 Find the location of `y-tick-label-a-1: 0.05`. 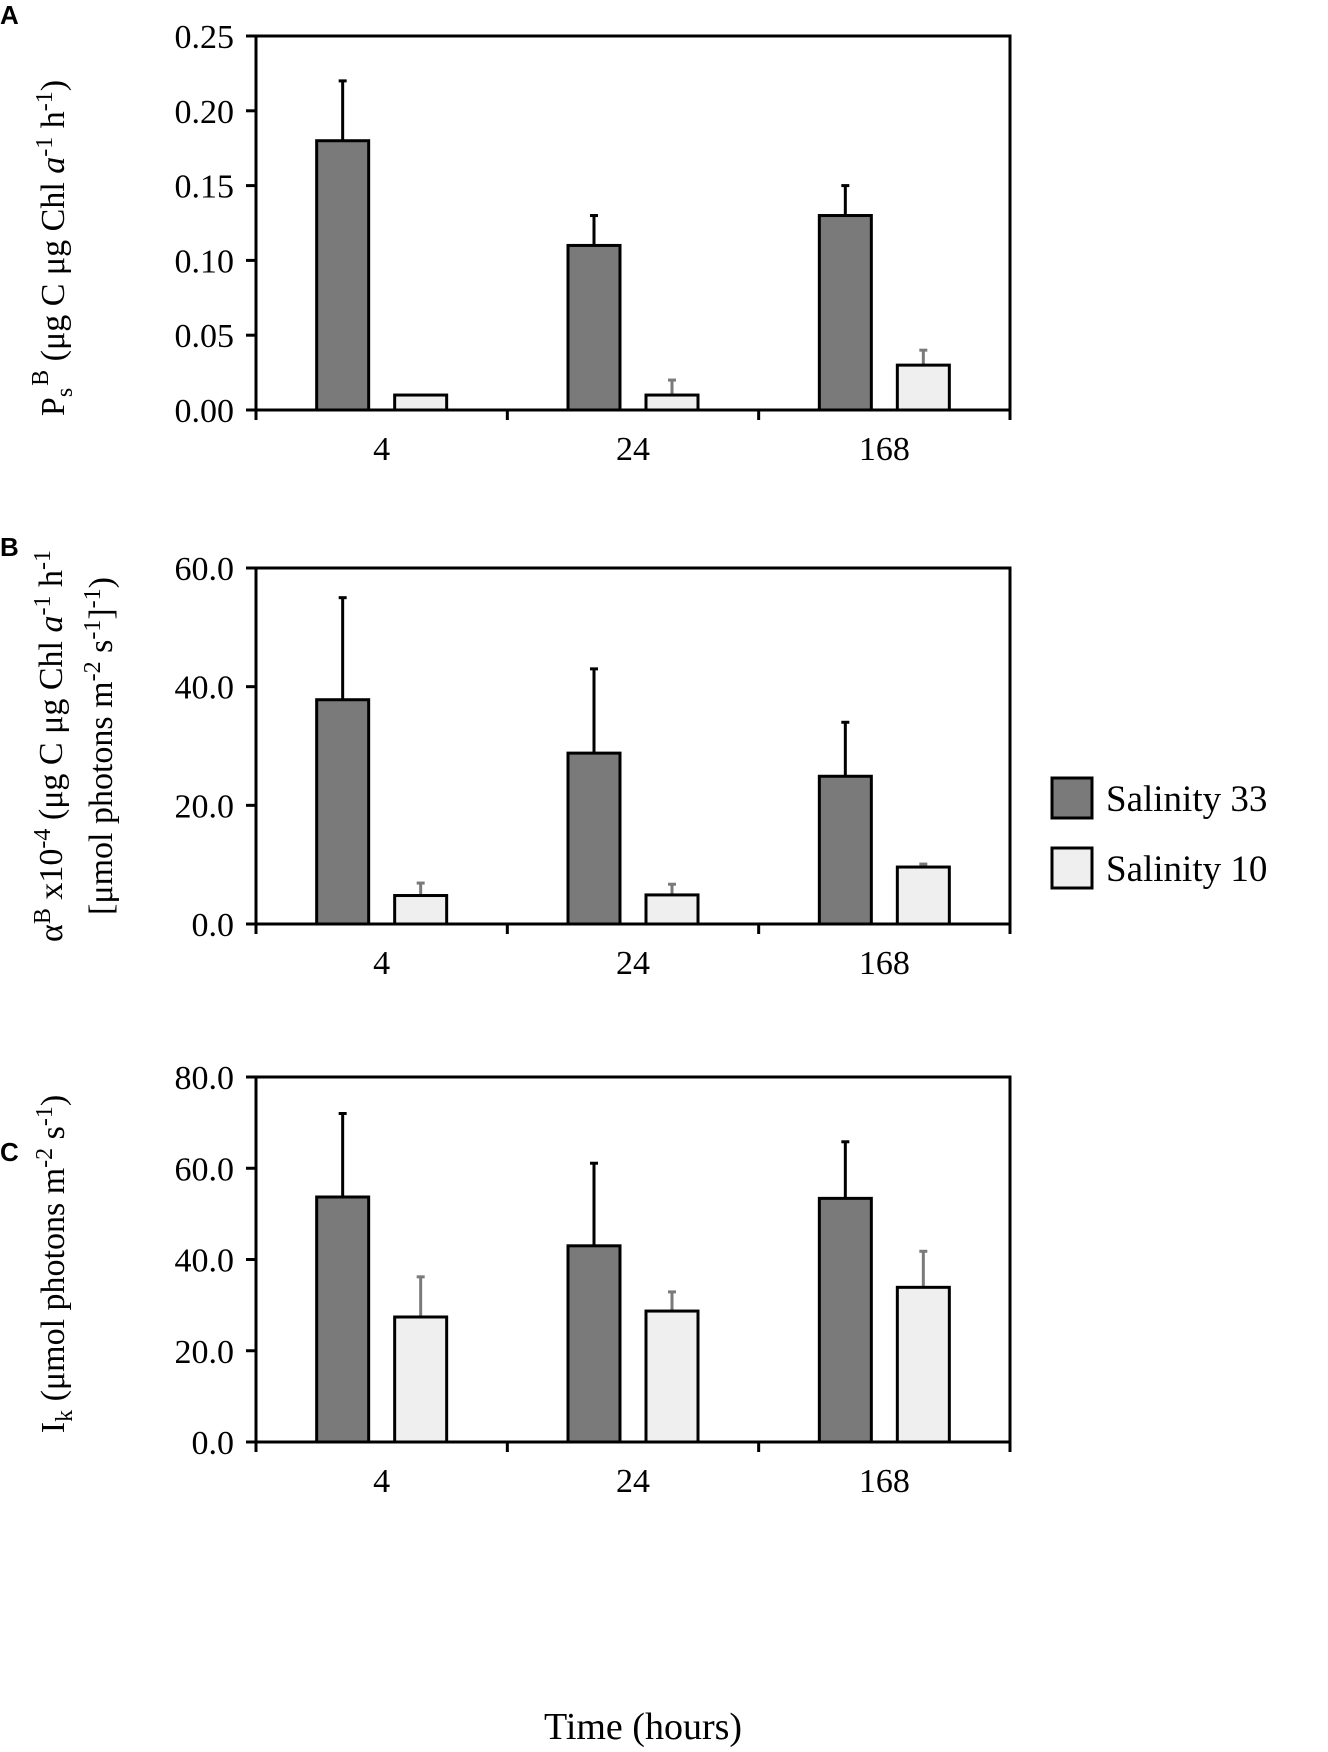

y-tick-label-a-1: 0.05 is located at coordinates (205, 336).